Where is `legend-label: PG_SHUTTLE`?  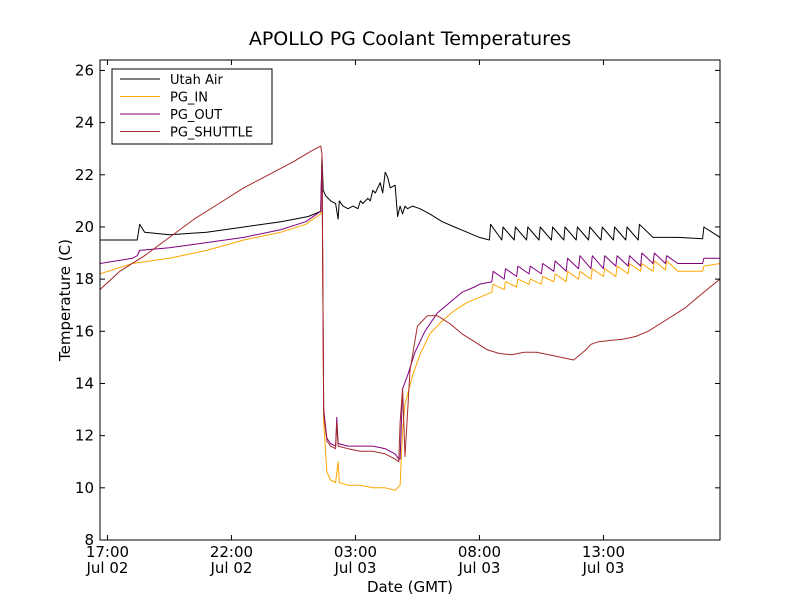
legend-label: PG_SHUTTLE is located at coordinates (211, 133).